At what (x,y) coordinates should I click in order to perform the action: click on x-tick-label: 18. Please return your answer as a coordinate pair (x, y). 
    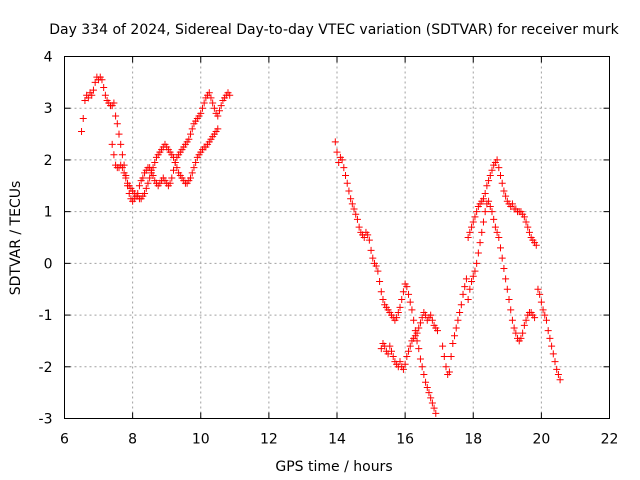
    Looking at the image, I should click on (473, 440).